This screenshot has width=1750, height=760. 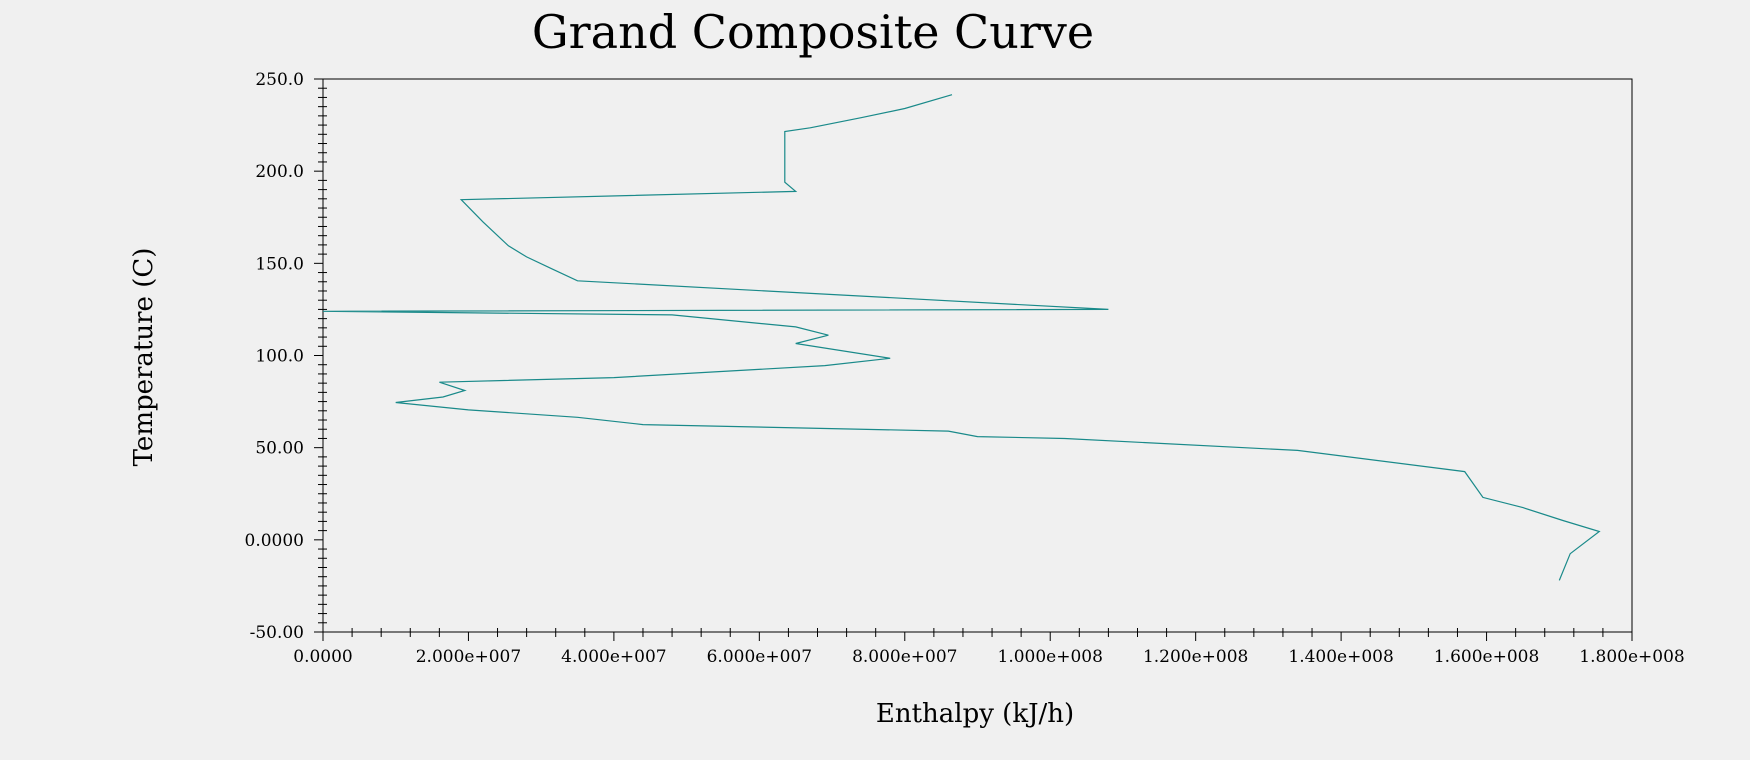 I want to click on x-axis-title: Enthalpy (kJ/h), so click(x=975, y=714).